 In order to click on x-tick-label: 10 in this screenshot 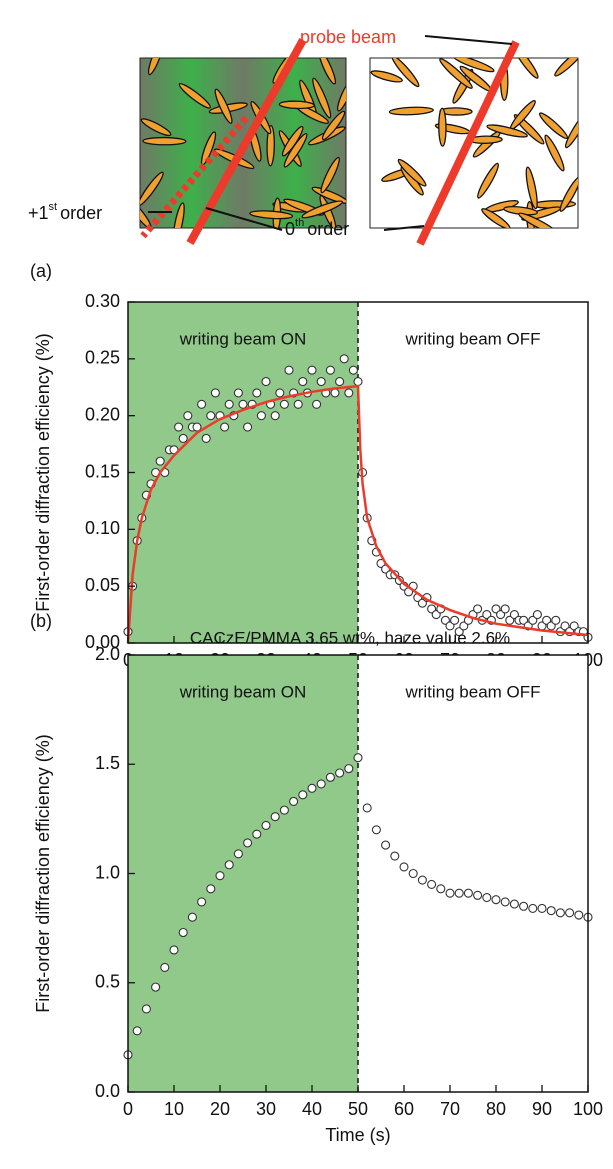, I will do `click(174, 1109)`.